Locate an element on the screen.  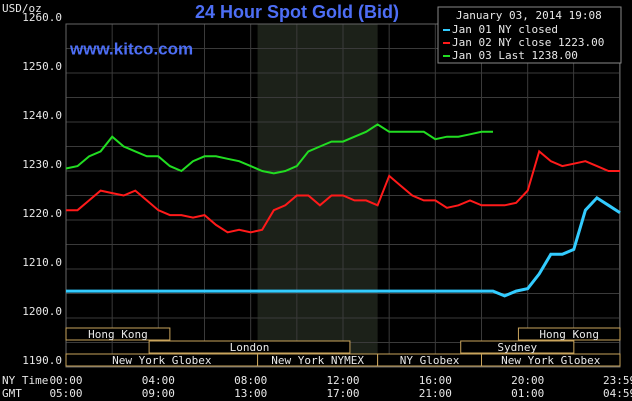
series-line is located at coordinates (279, 149).